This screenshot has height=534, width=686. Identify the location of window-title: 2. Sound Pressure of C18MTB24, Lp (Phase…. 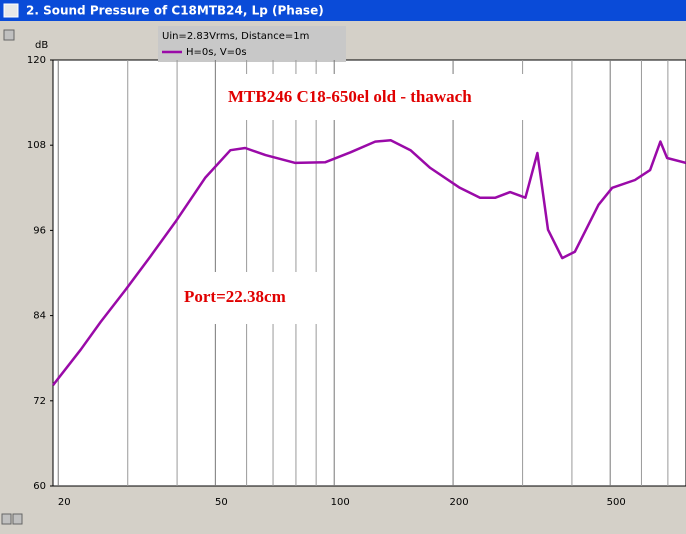
(175, 11).